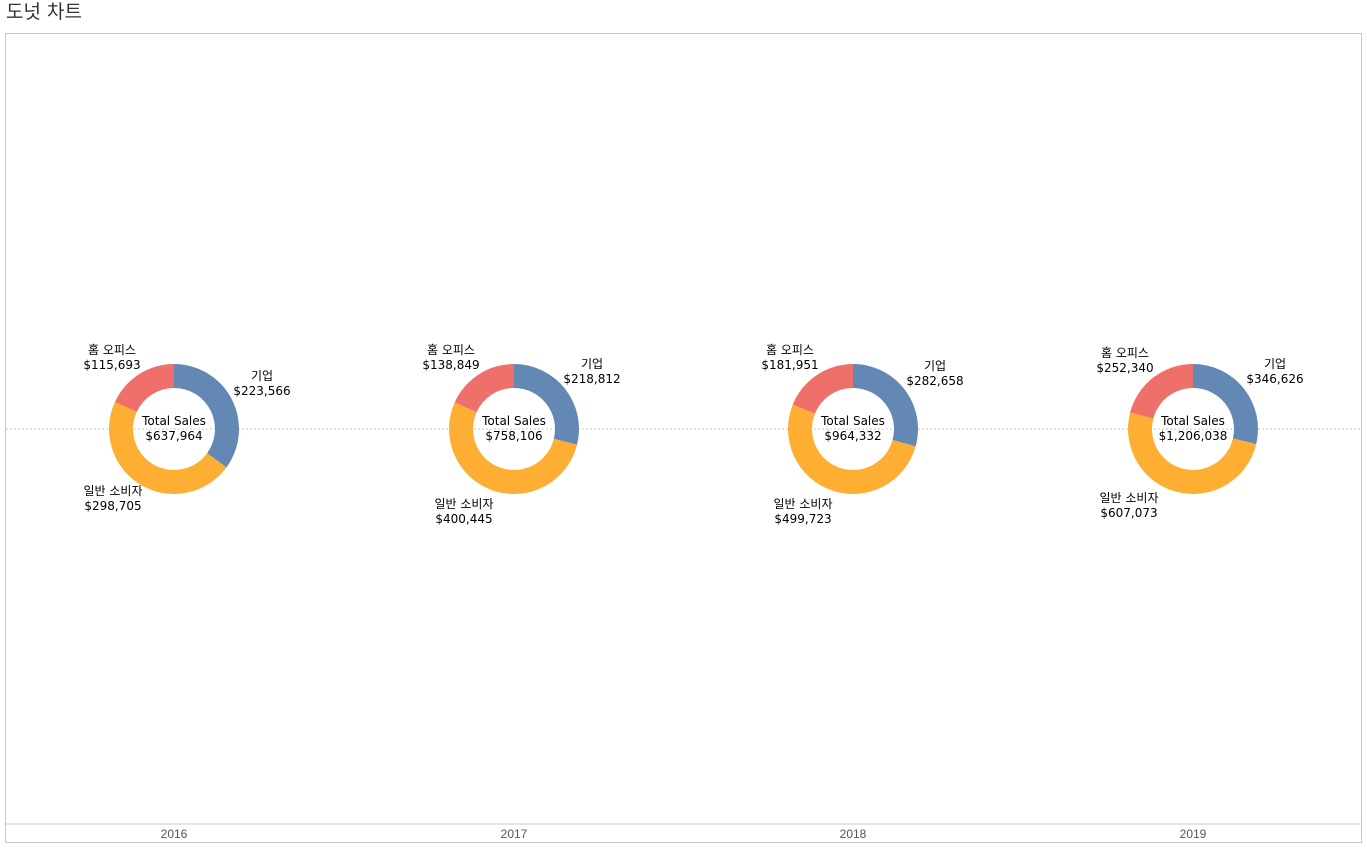 This screenshot has width=1367, height=852. What do you see at coordinates (822, 389) in the screenshot?
I see `donut-segment-2018-홈오피스` at bounding box center [822, 389].